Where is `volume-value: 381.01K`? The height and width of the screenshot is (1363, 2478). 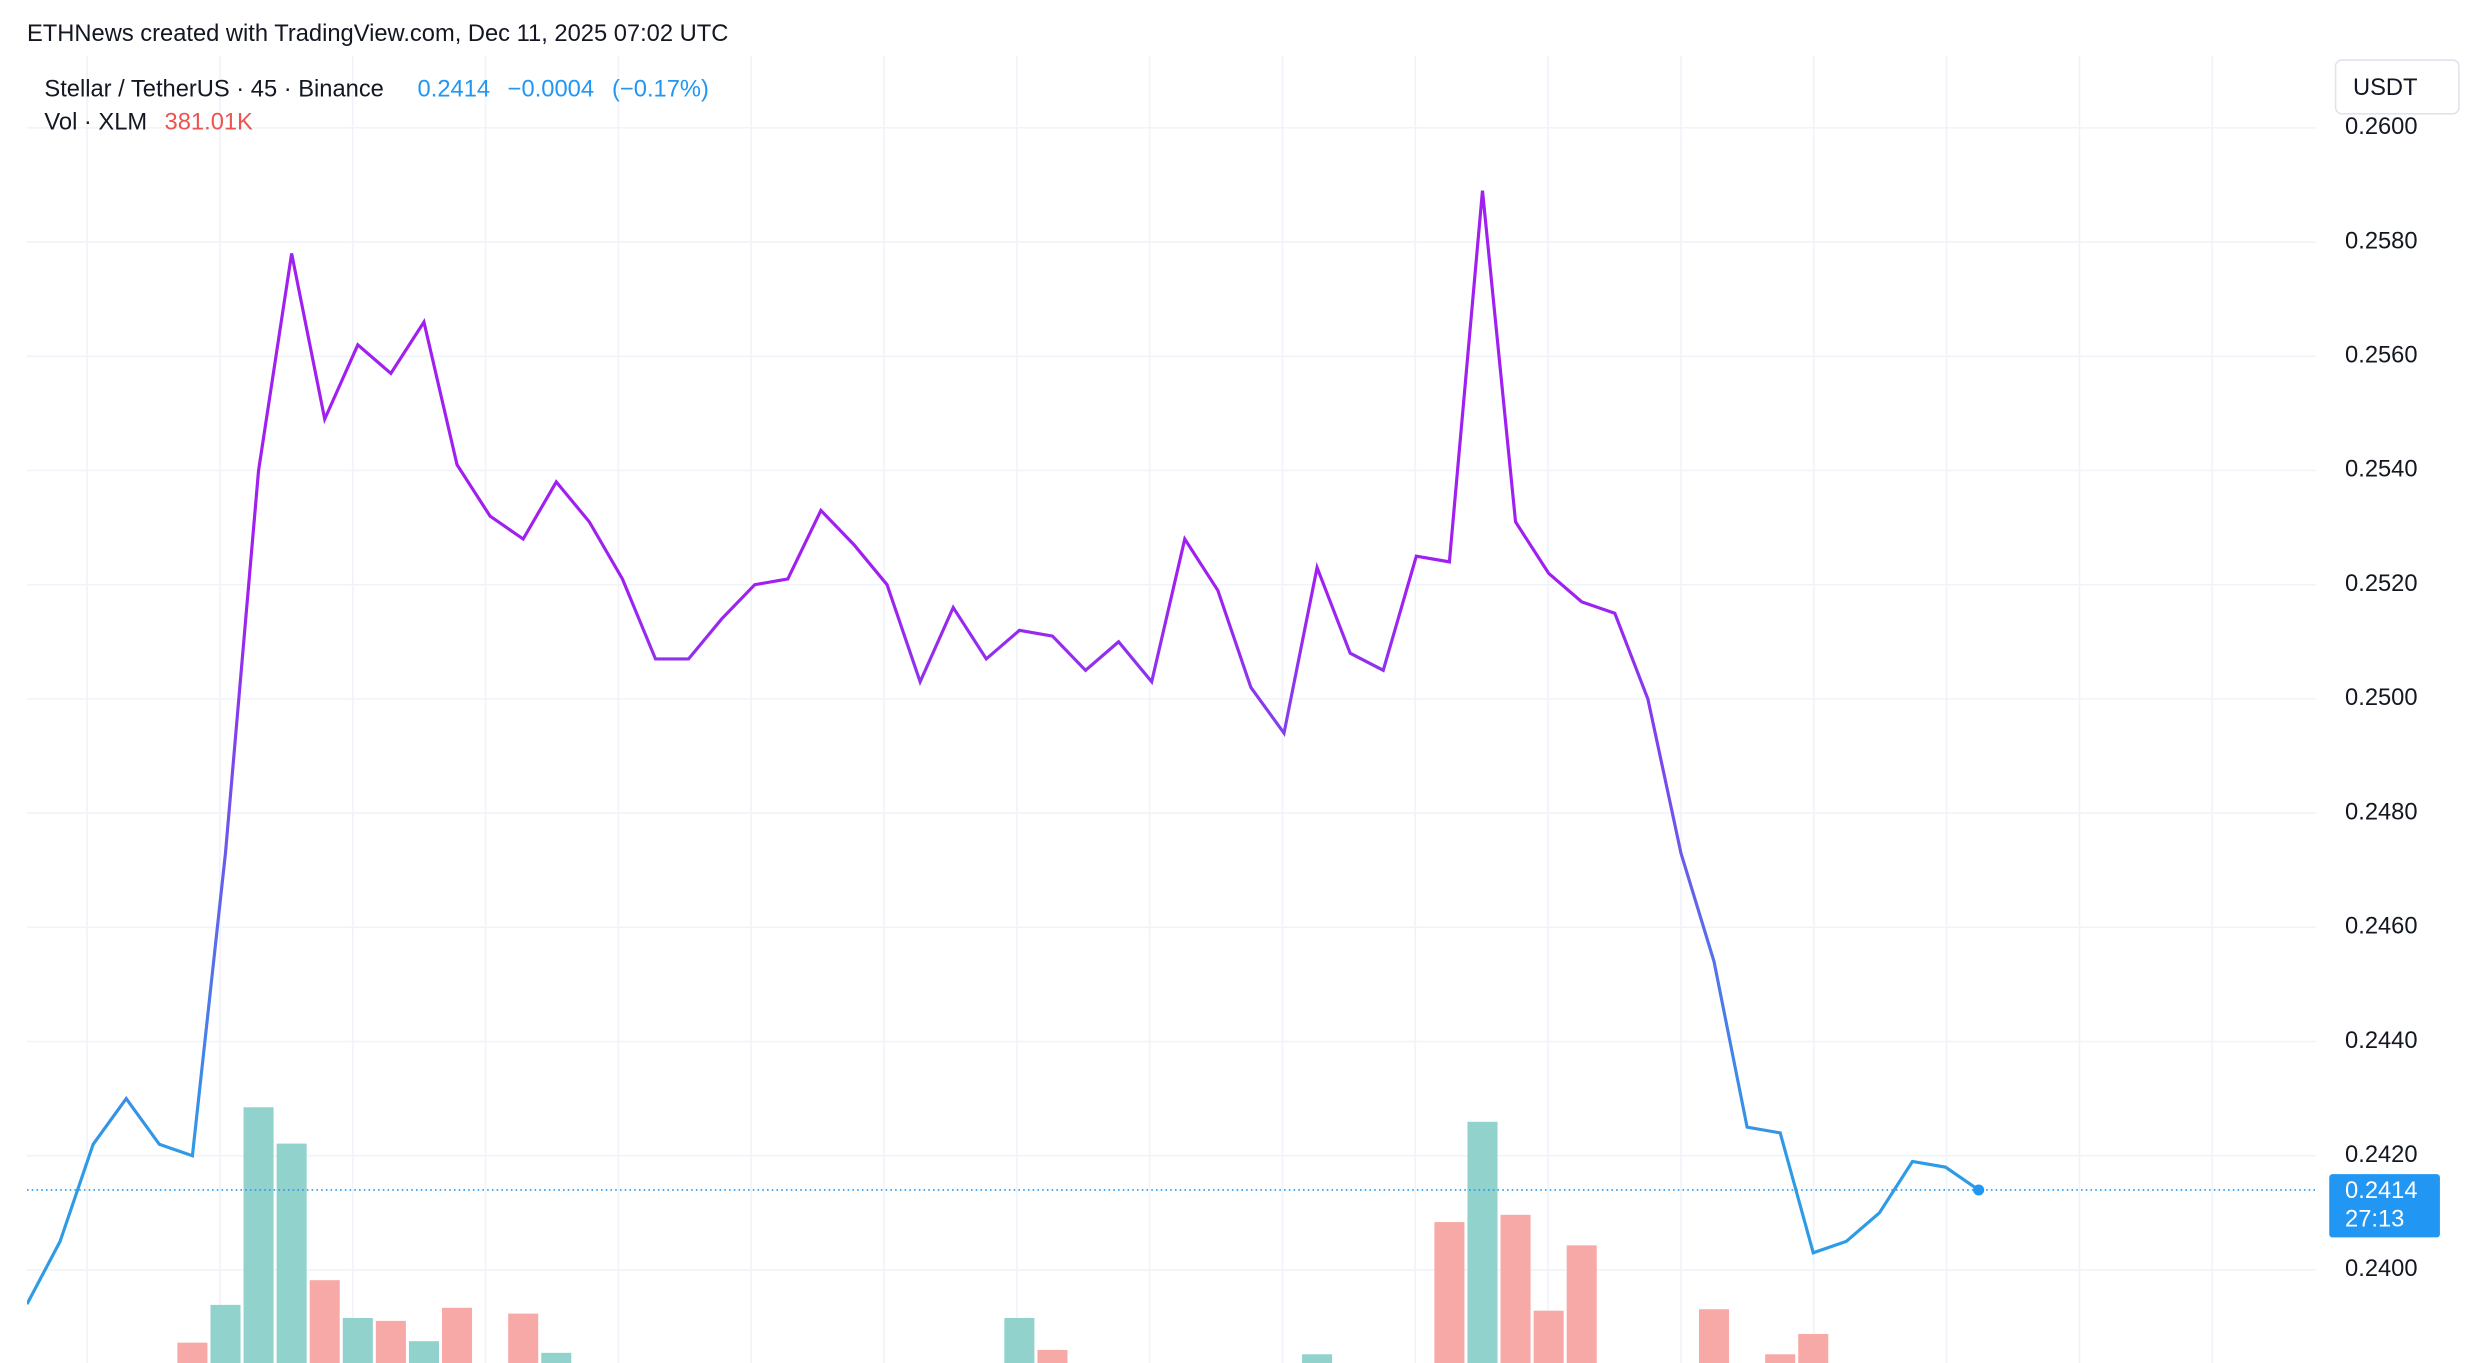 volume-value: 381.01K is located at coordinates (209, 123).